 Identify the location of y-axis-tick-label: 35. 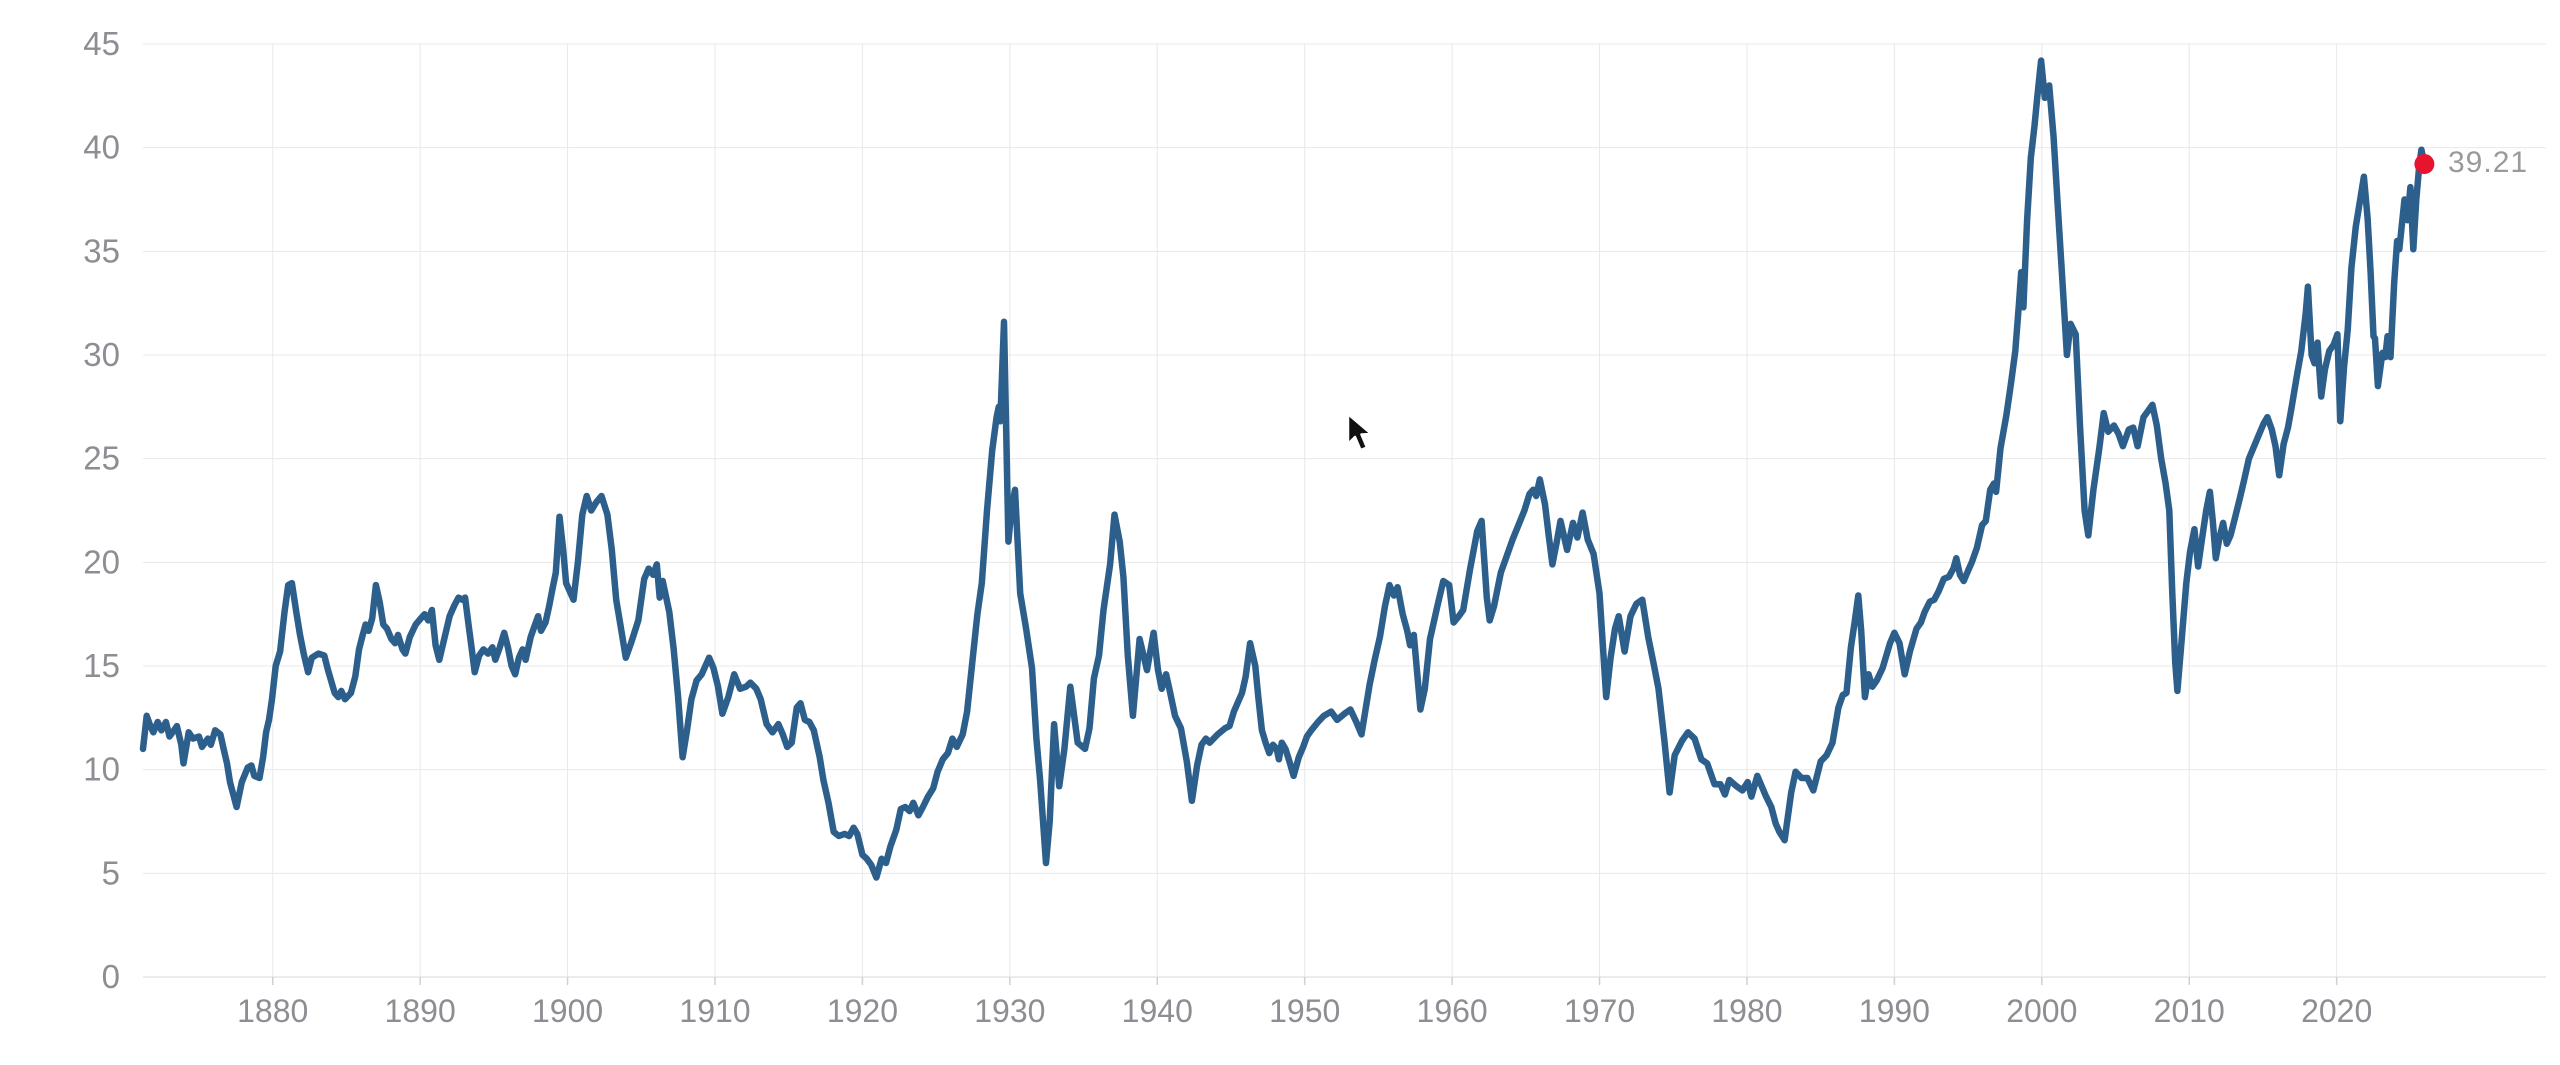
(101, 250).